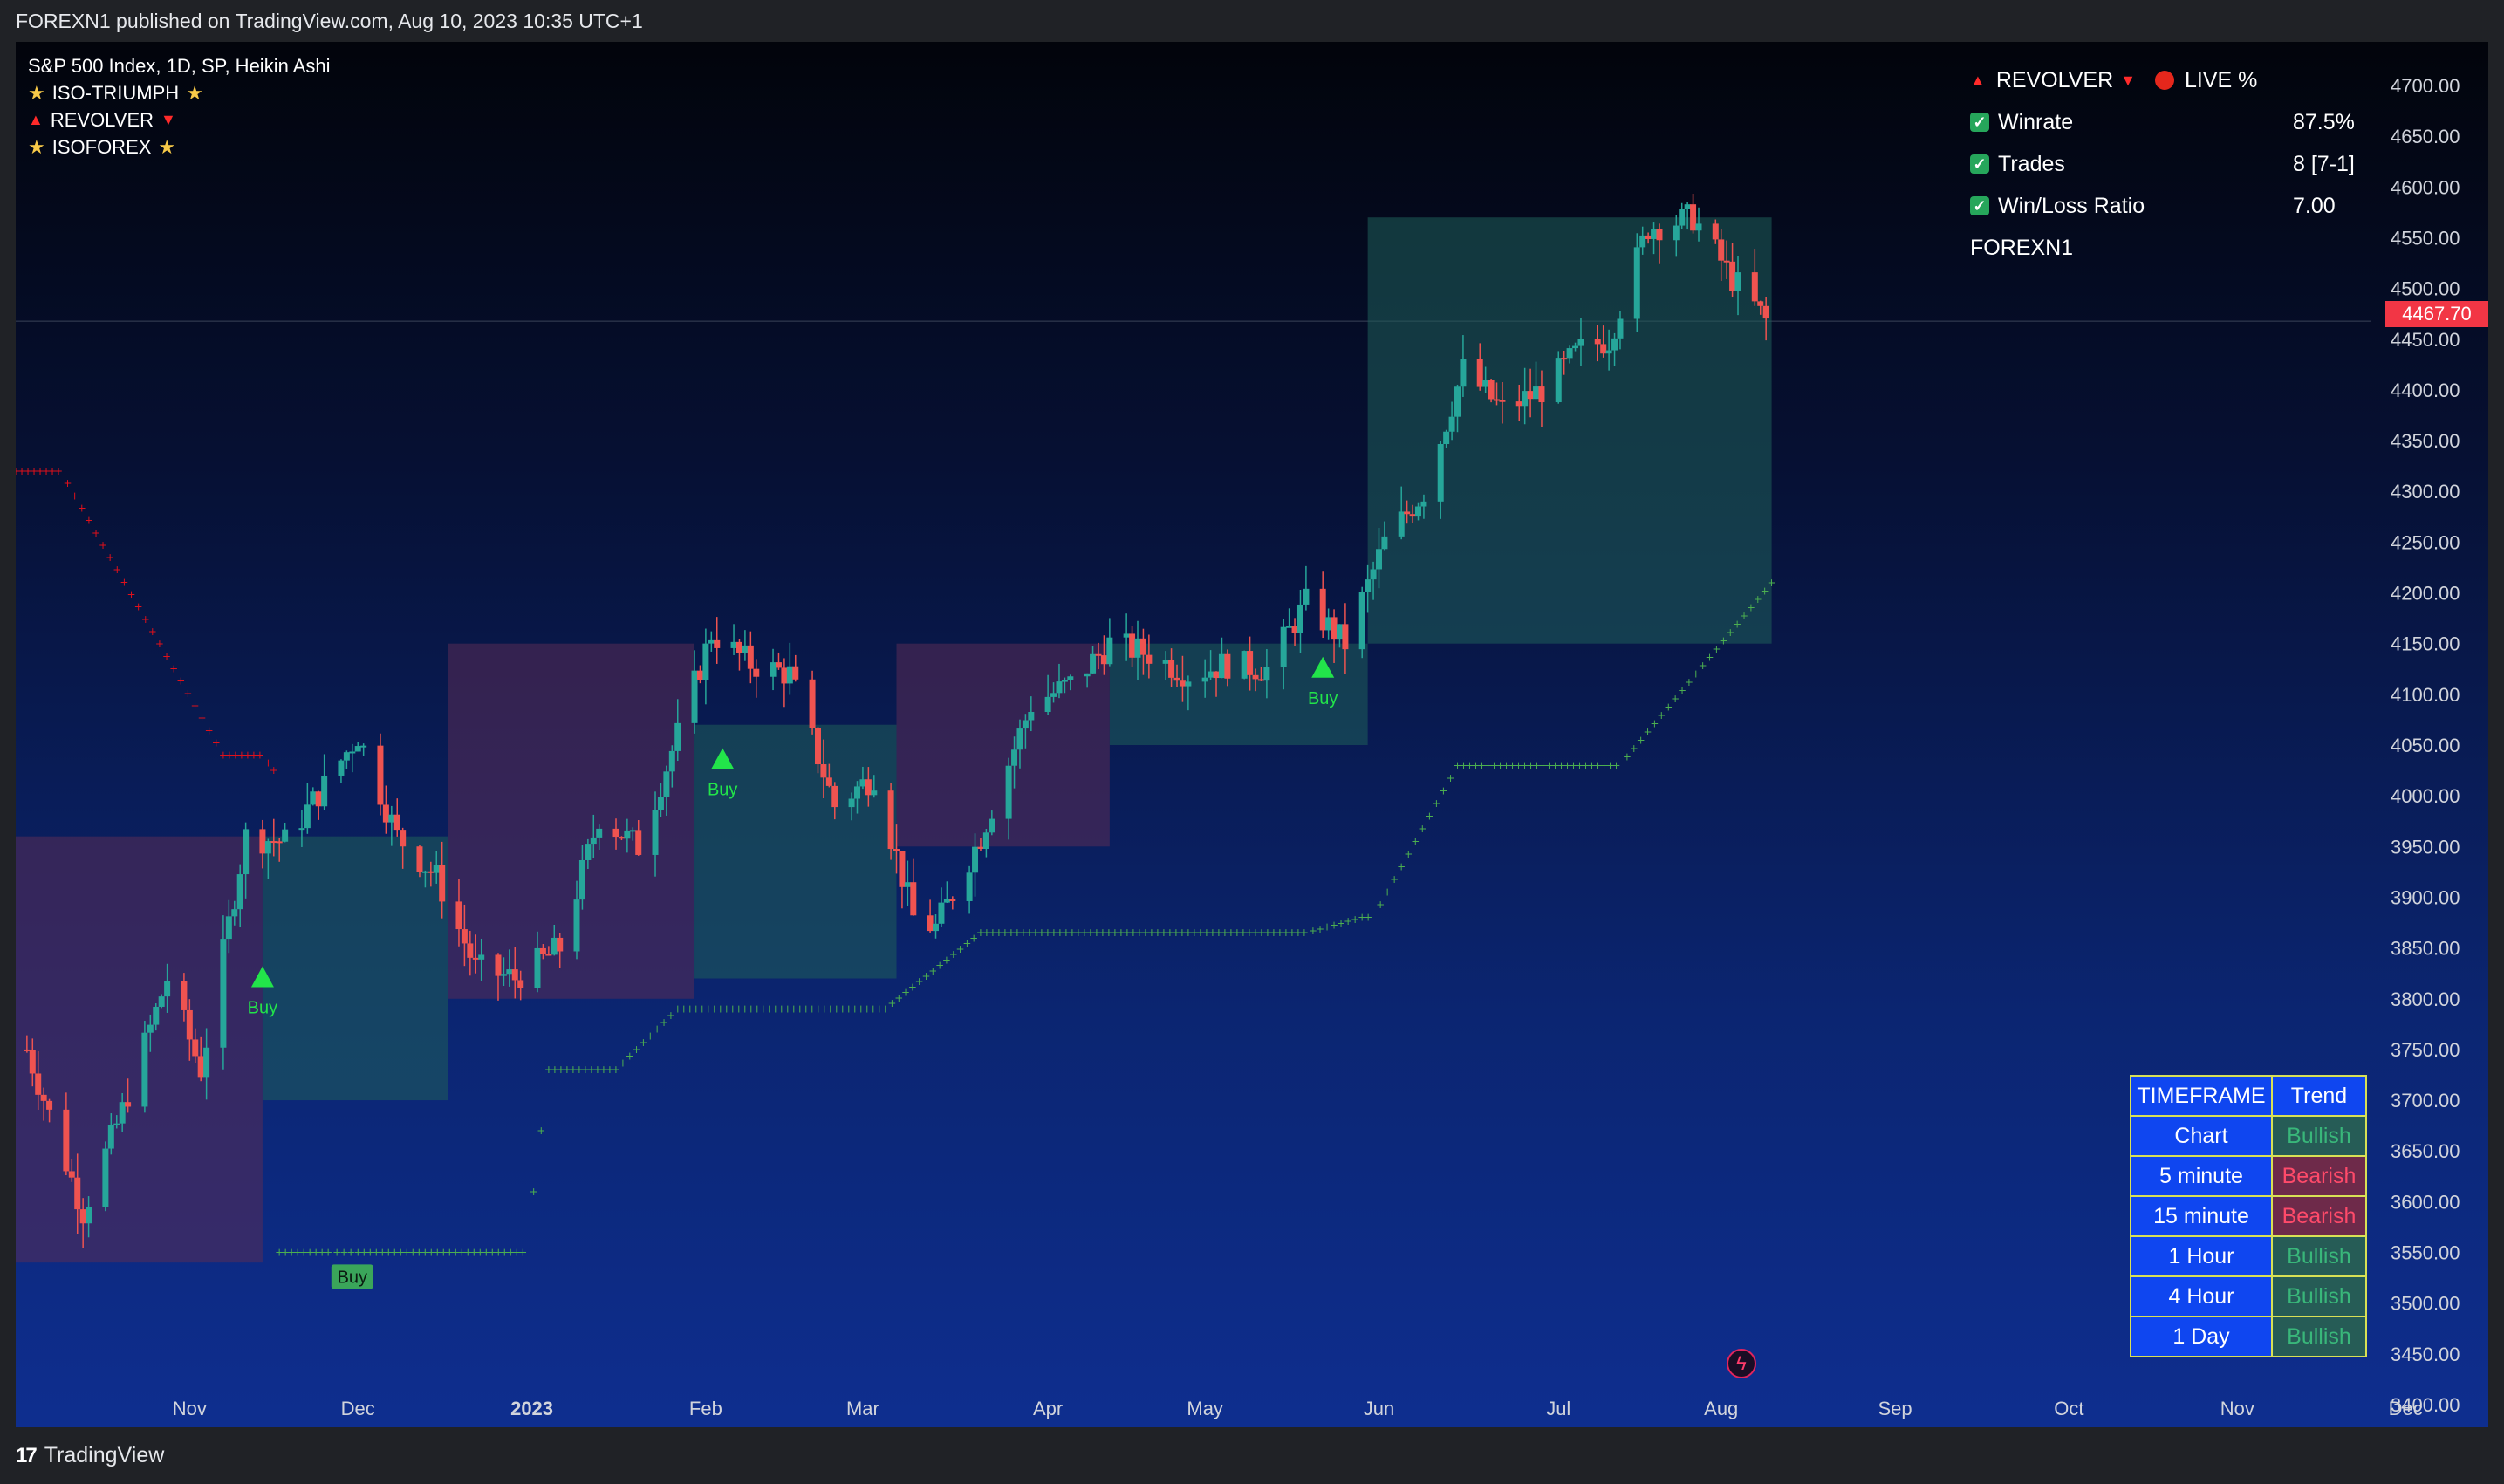  I want to click on y-tick-label: 3600.00, so click(2425, 1202).